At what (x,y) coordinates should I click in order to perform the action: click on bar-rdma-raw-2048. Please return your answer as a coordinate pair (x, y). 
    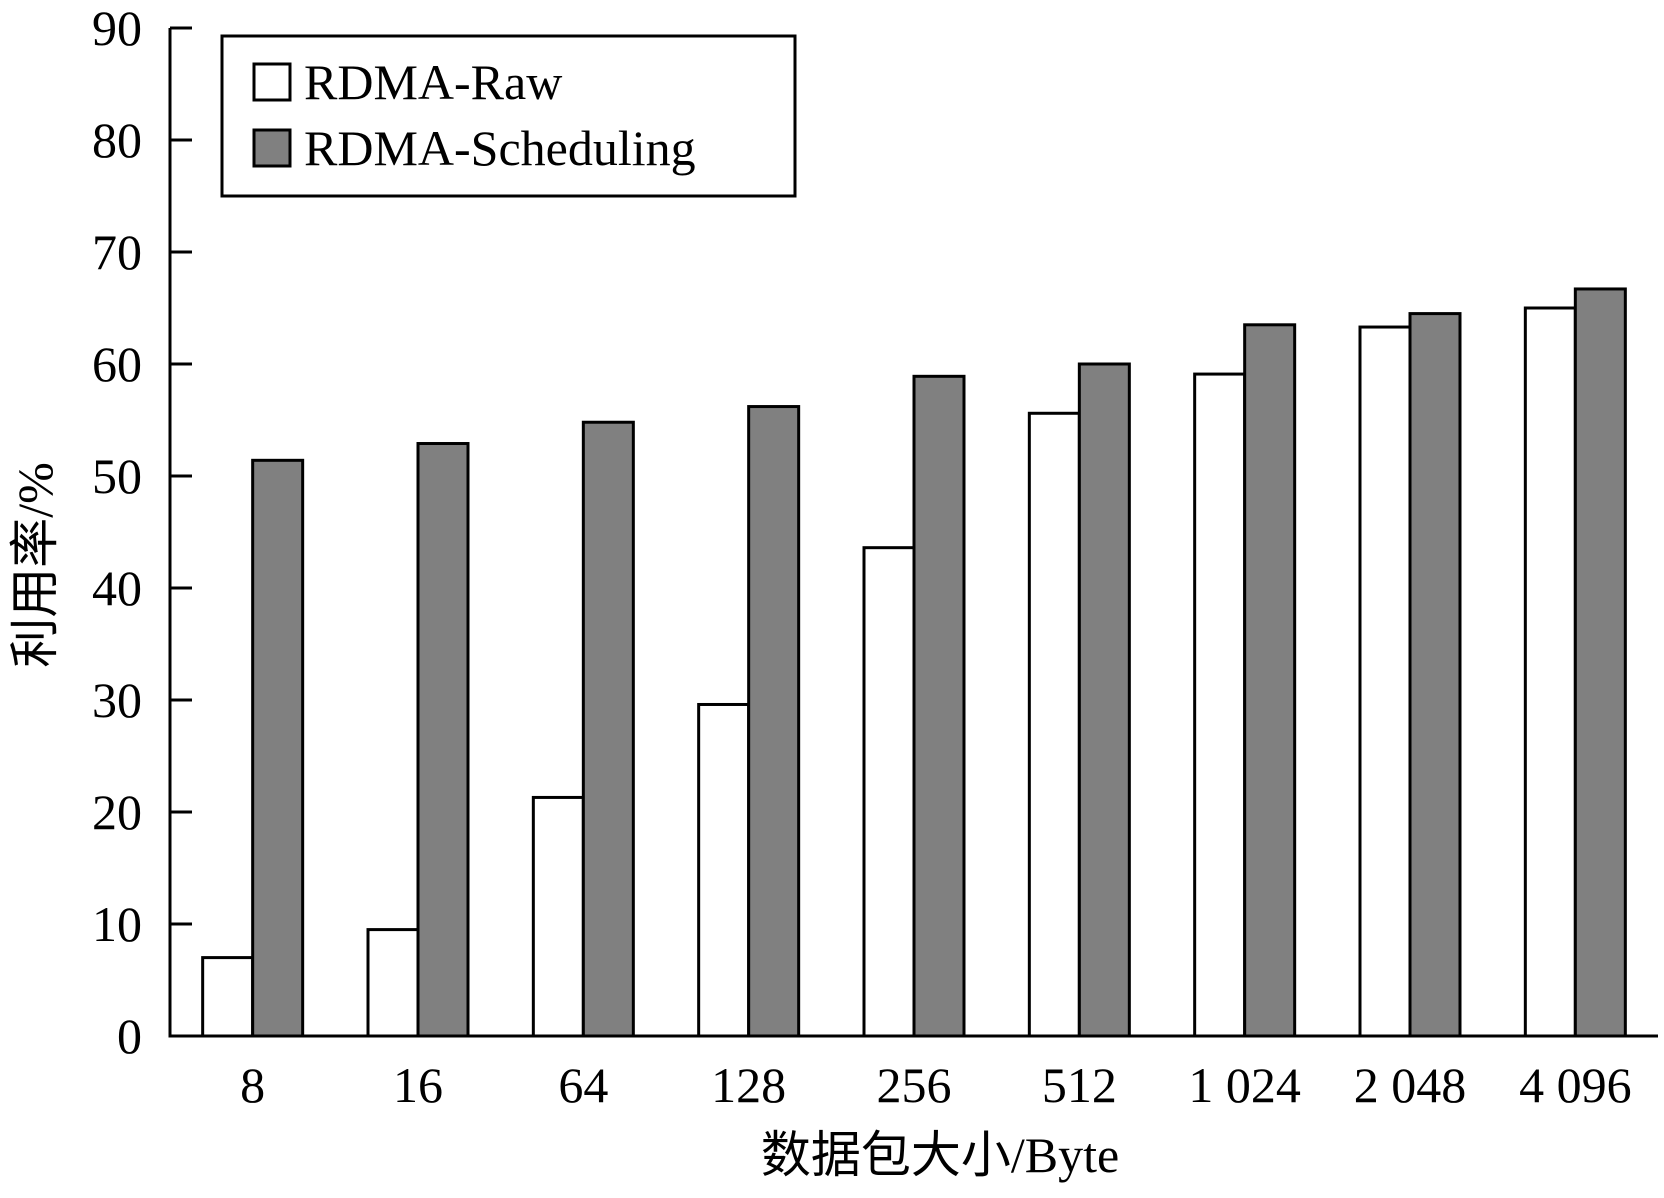
    Looking at the image, I should click on (1385, 681).